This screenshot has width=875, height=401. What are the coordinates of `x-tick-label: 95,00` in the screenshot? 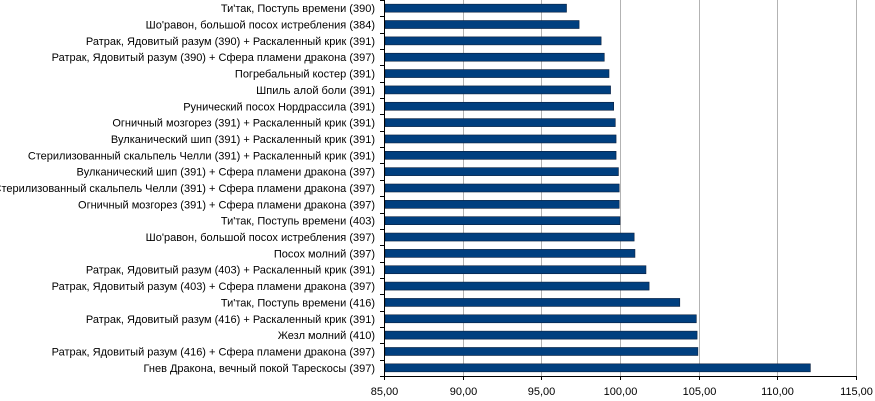 It's located at (542, 392).